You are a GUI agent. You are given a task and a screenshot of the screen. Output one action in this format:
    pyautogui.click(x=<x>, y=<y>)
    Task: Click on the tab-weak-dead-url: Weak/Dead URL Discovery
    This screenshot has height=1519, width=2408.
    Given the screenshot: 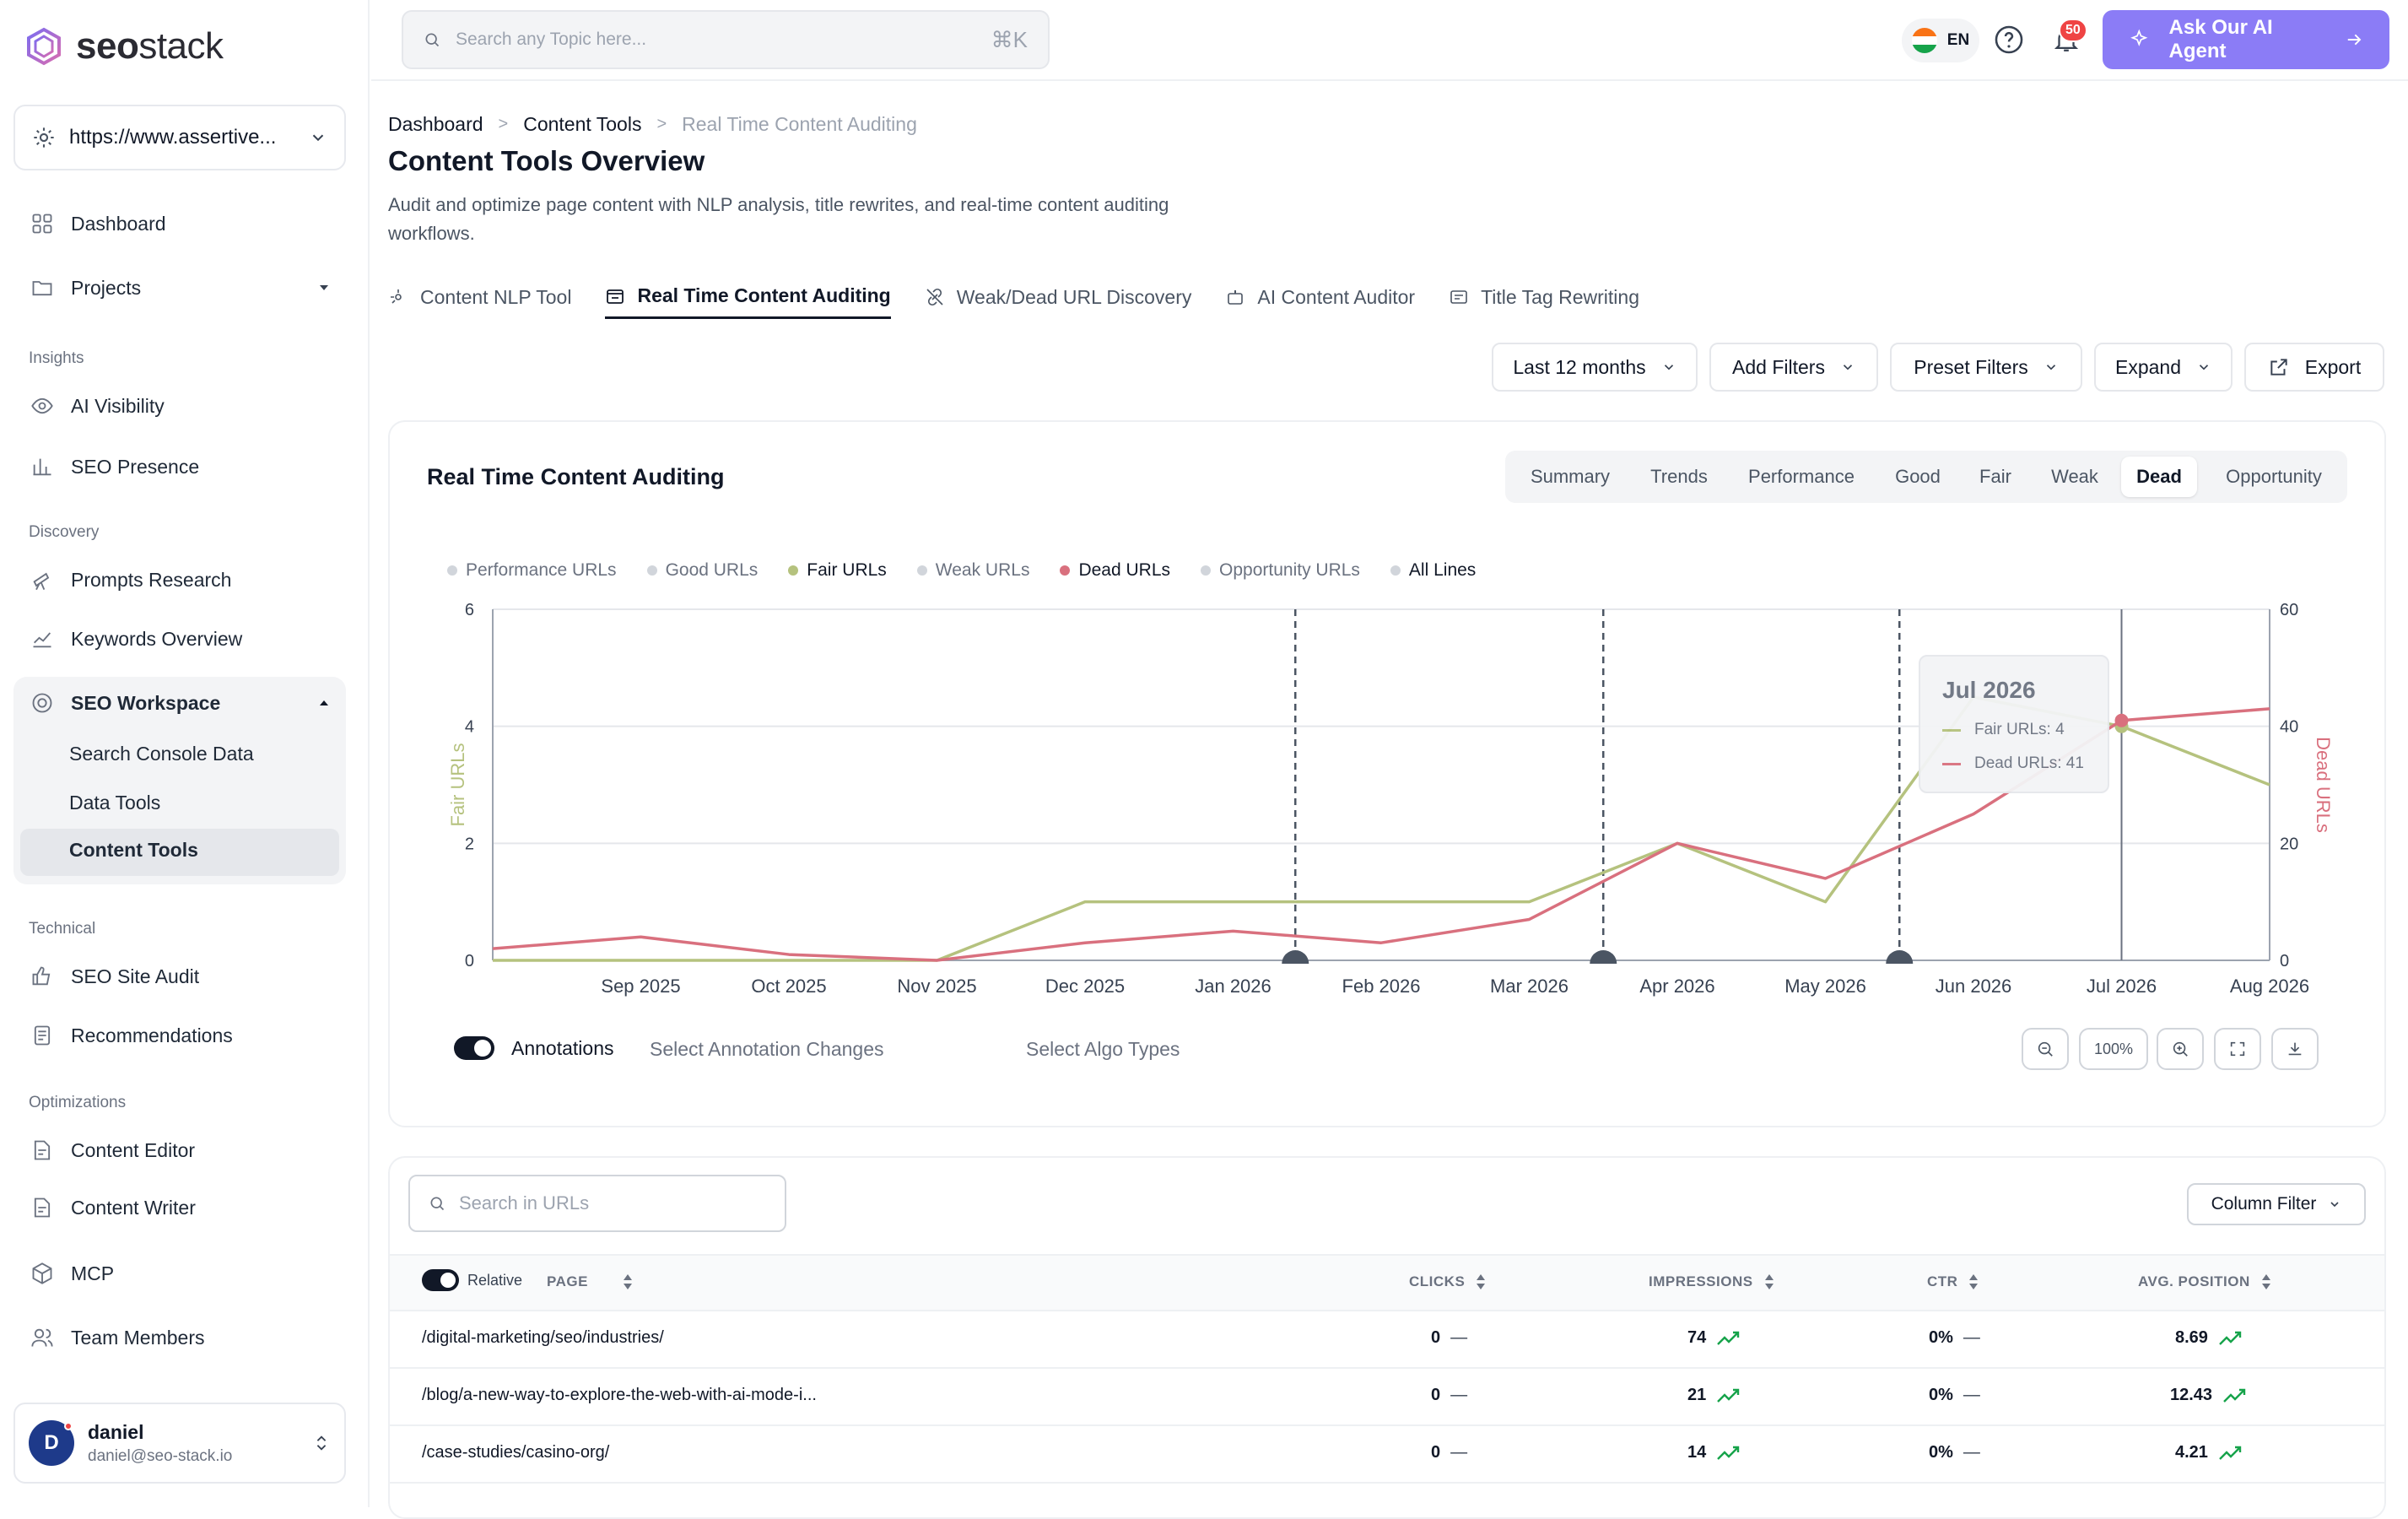 What is the action you would take?
    pyautogui.click(x=1059, y=297)
    